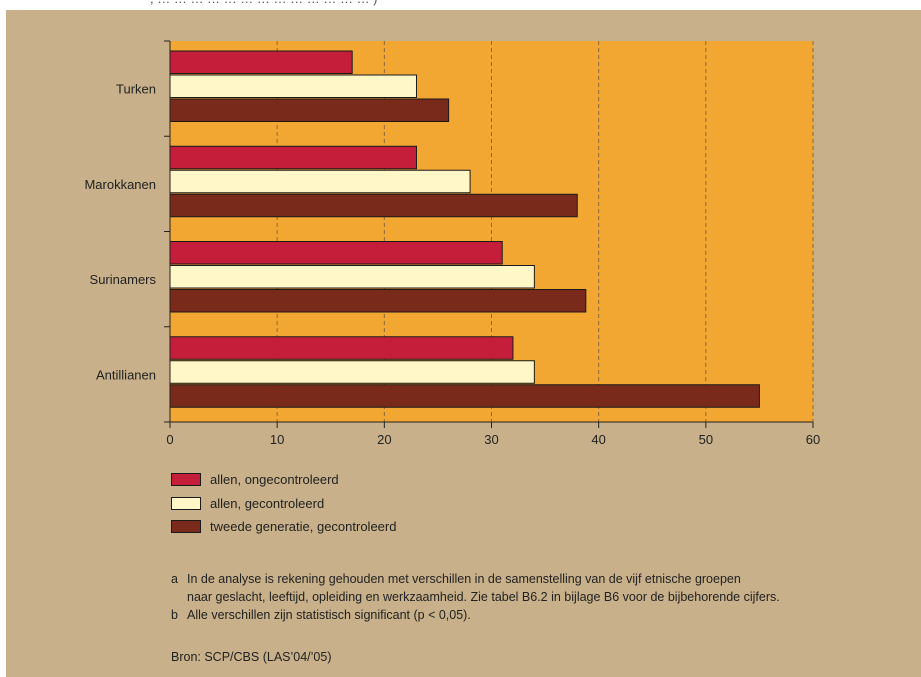  What do you see at coordinates (136, 89) in the screenshot?
I see `category-label: Turken` at bounding box center [136, 89].